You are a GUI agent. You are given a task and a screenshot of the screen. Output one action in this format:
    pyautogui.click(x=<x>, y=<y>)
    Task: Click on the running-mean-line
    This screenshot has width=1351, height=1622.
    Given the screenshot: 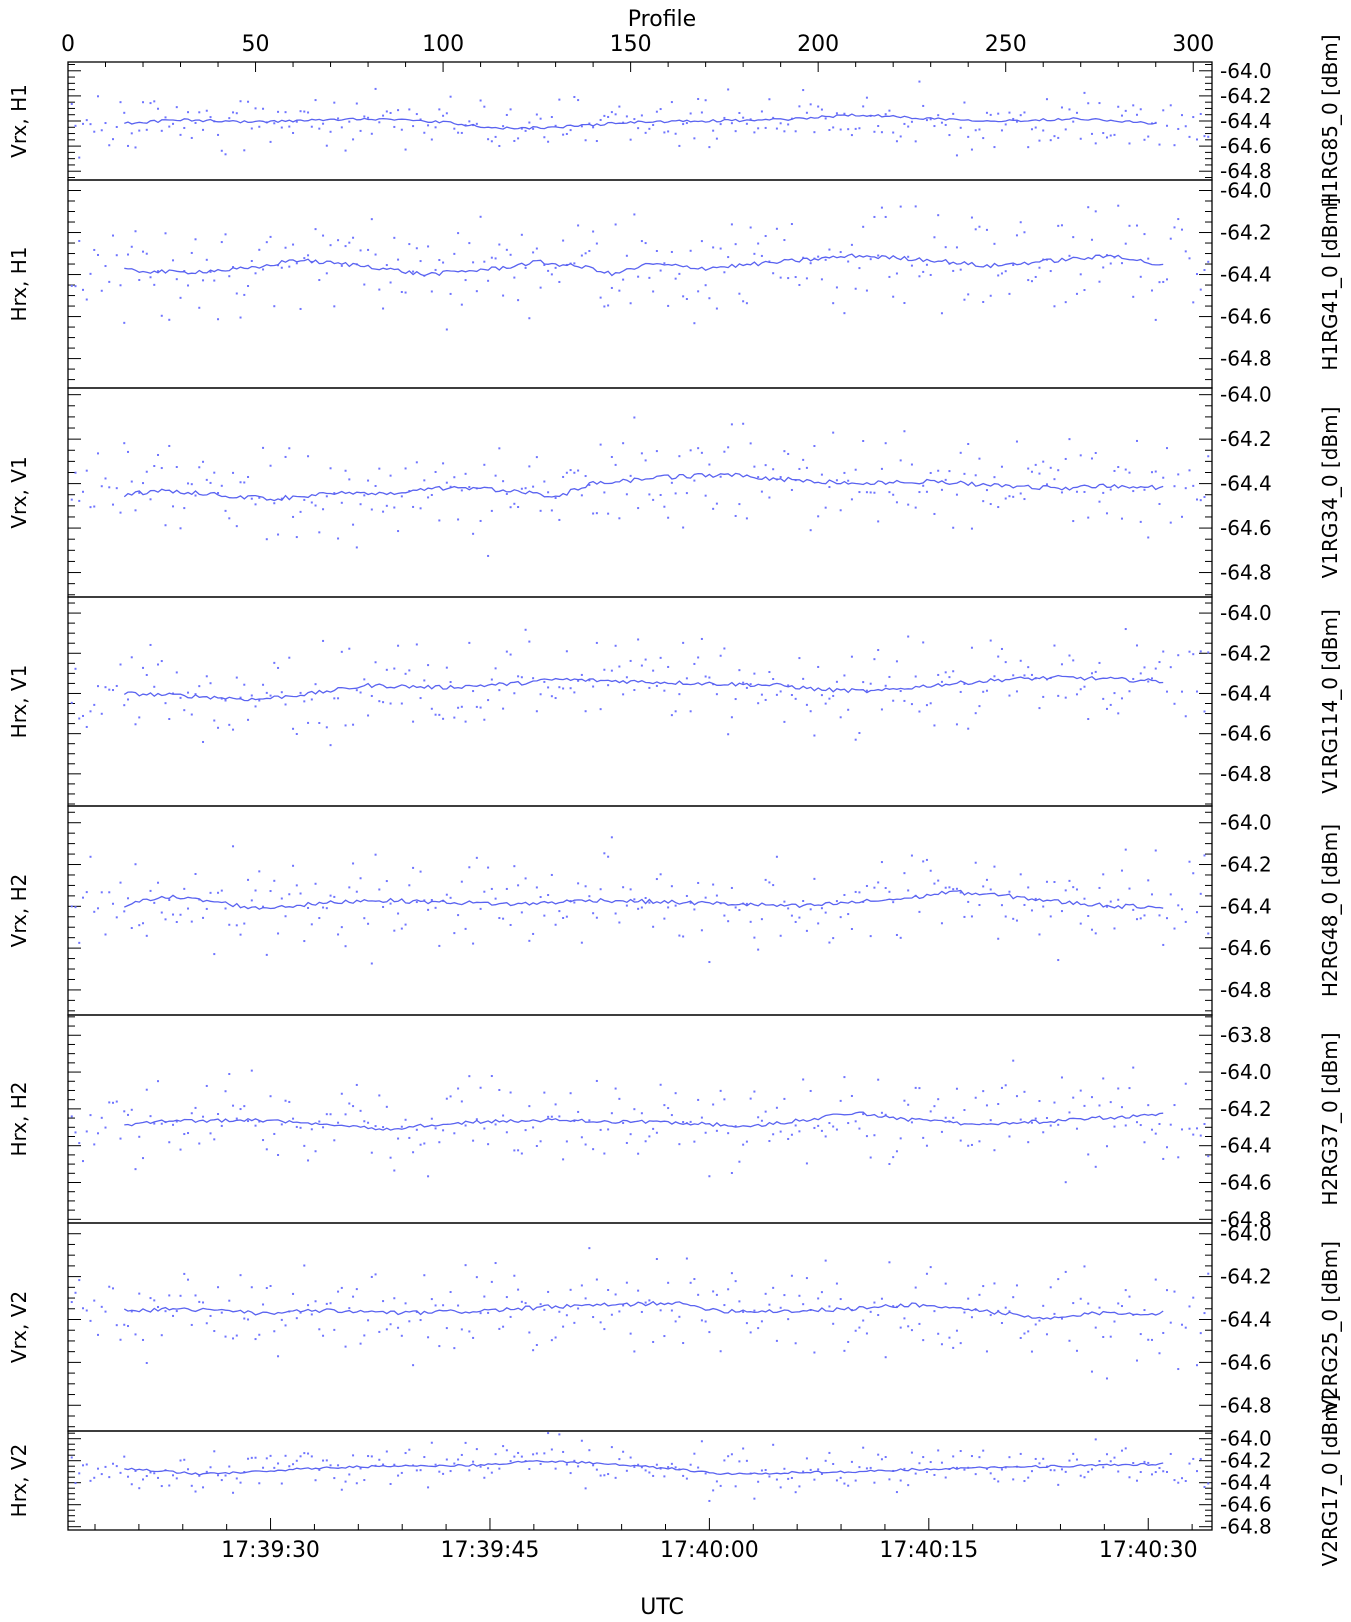 What is the action you would take?
    pyautogui.click(x=644, y=899)
    